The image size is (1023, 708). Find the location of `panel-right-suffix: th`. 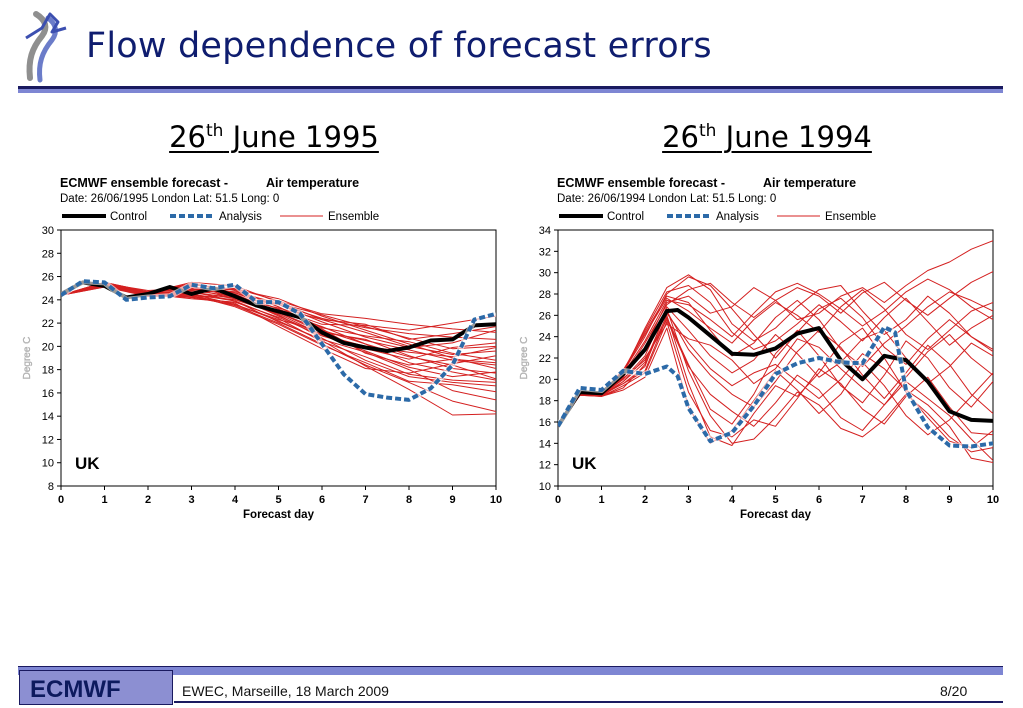

panel-right-suffix: th is located at coordinates (708, 131).